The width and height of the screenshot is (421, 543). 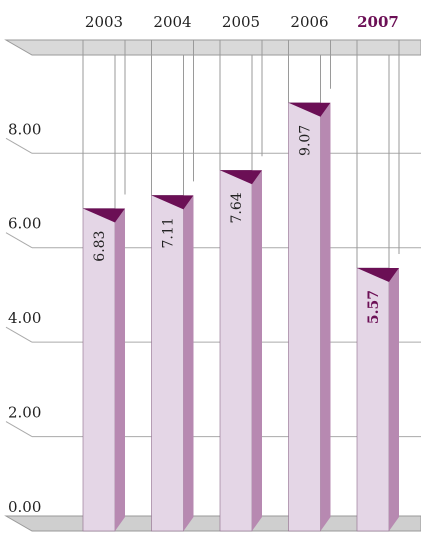 I want to click on bar-value-label: 5.57, so click(x=374, y=307).